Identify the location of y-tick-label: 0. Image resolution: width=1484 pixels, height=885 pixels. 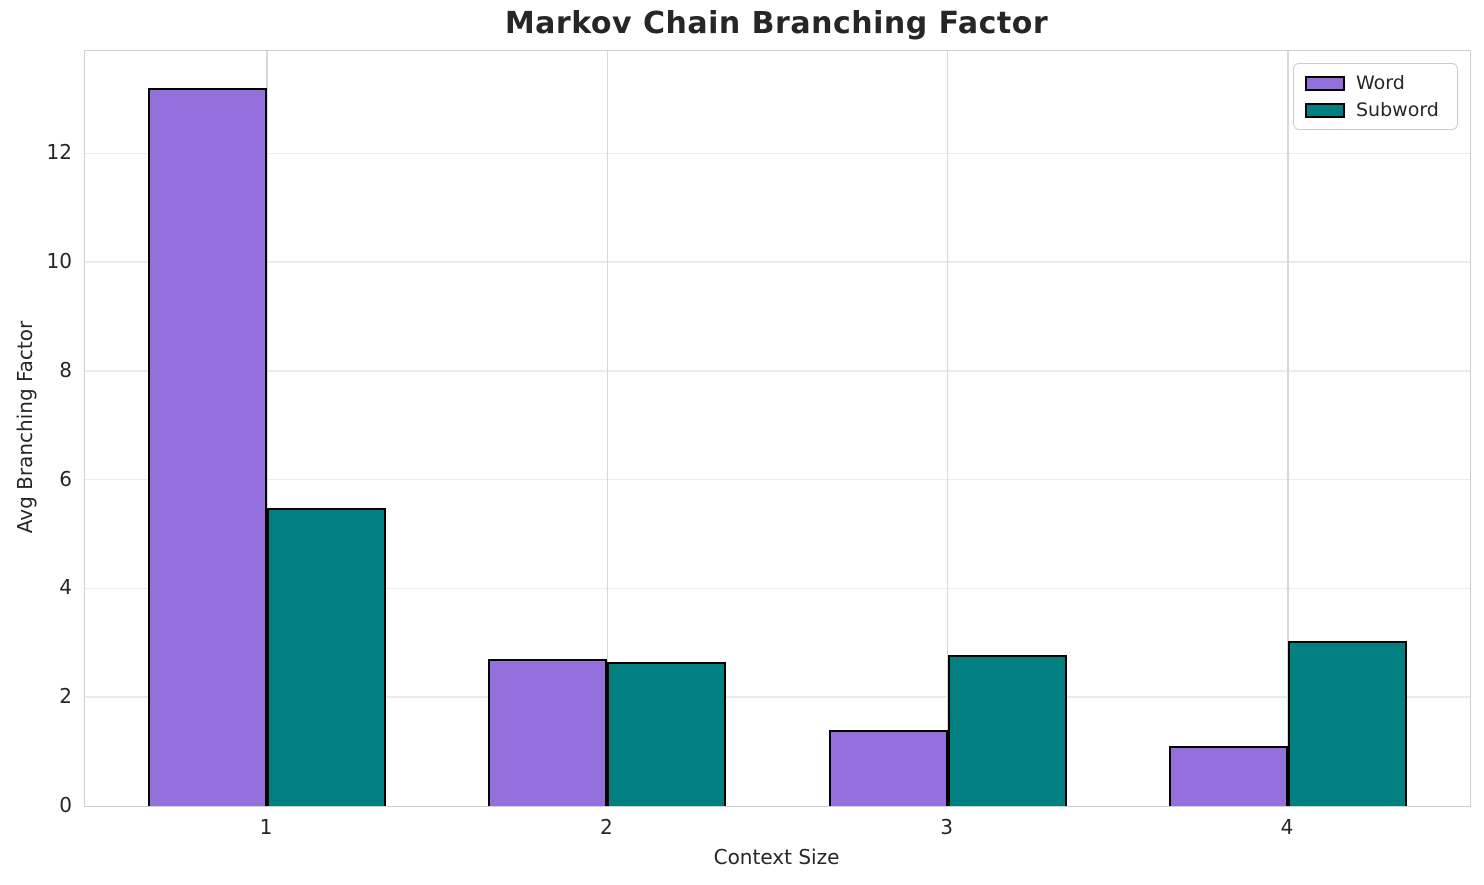
(65, 805).